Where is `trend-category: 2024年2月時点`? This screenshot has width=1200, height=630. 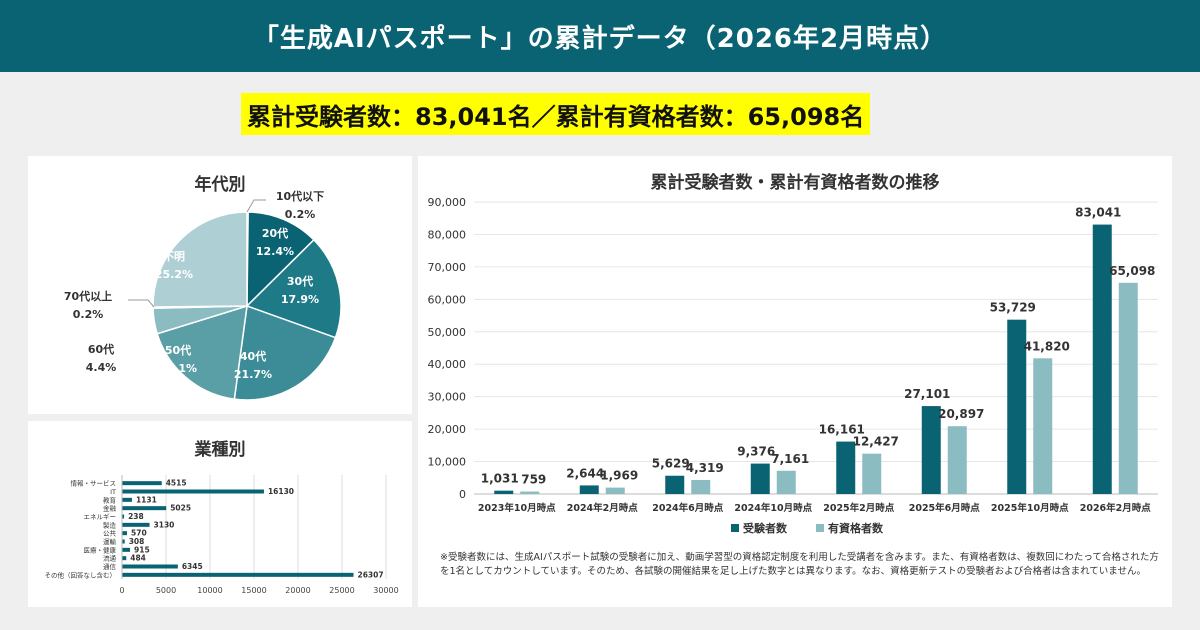 trend-category: 2024年2月時点 is located at coordinates (603, 508).